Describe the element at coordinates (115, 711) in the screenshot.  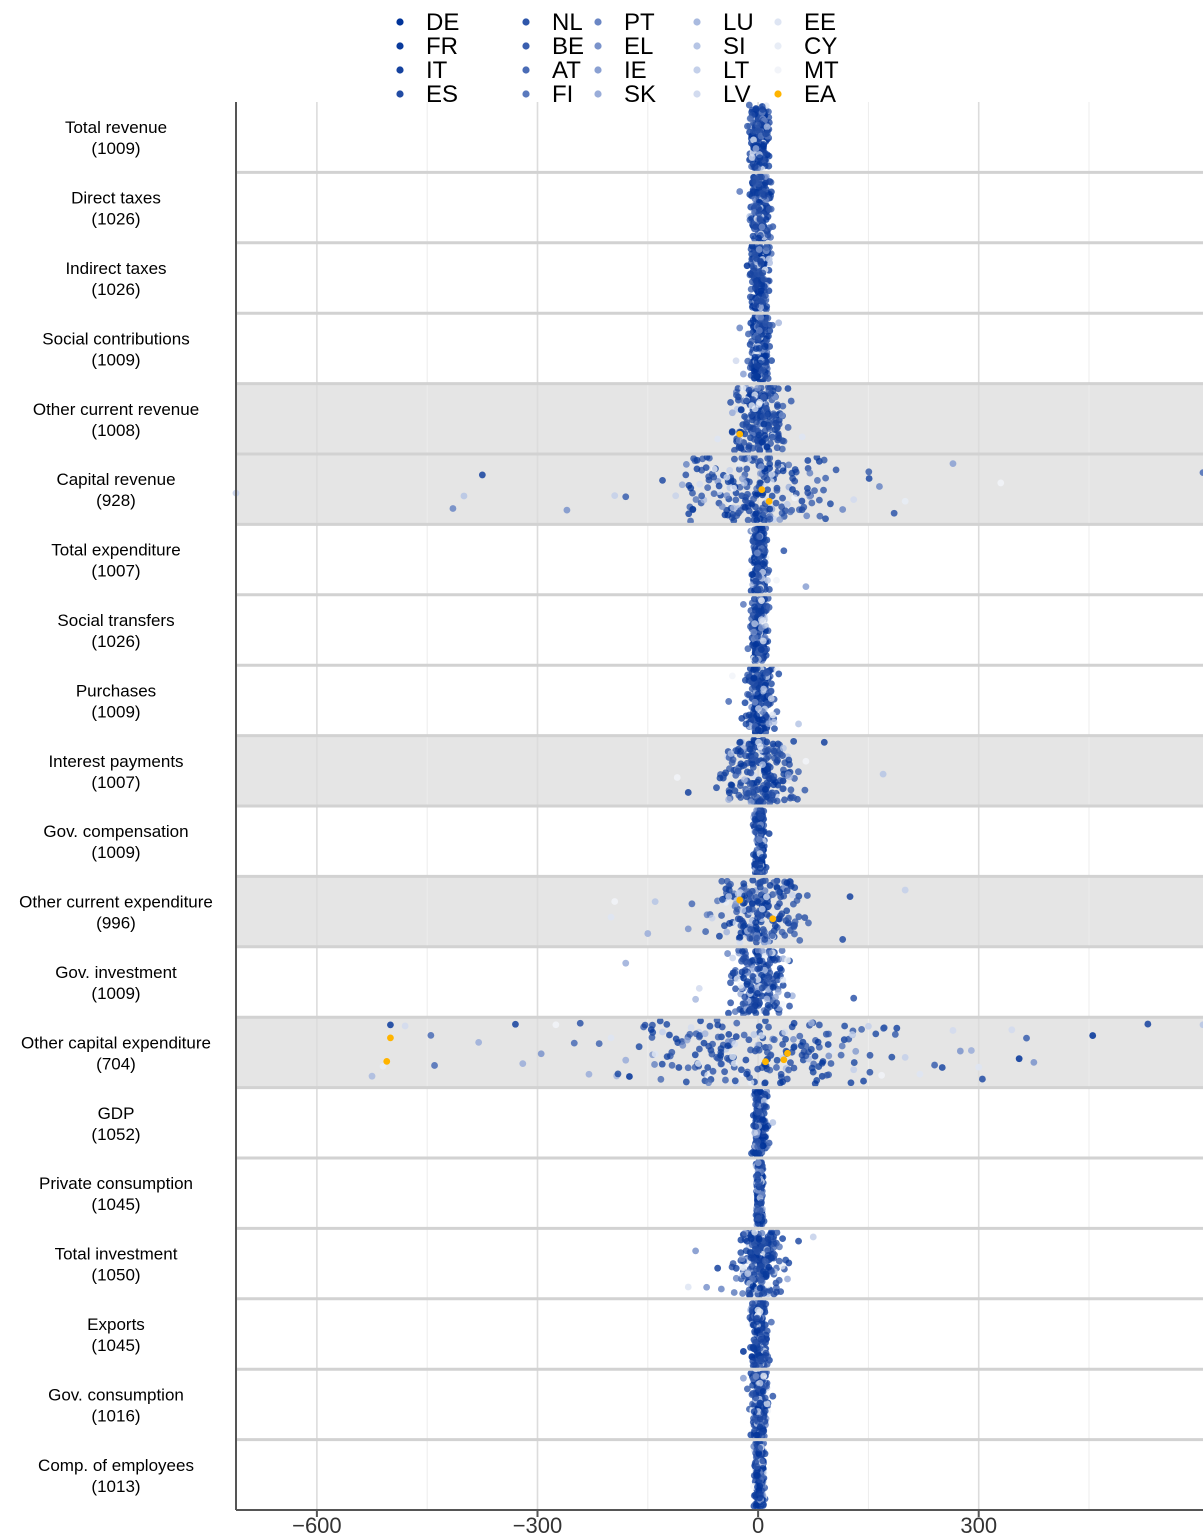
I see `row-label-count: (1009)` at that location.